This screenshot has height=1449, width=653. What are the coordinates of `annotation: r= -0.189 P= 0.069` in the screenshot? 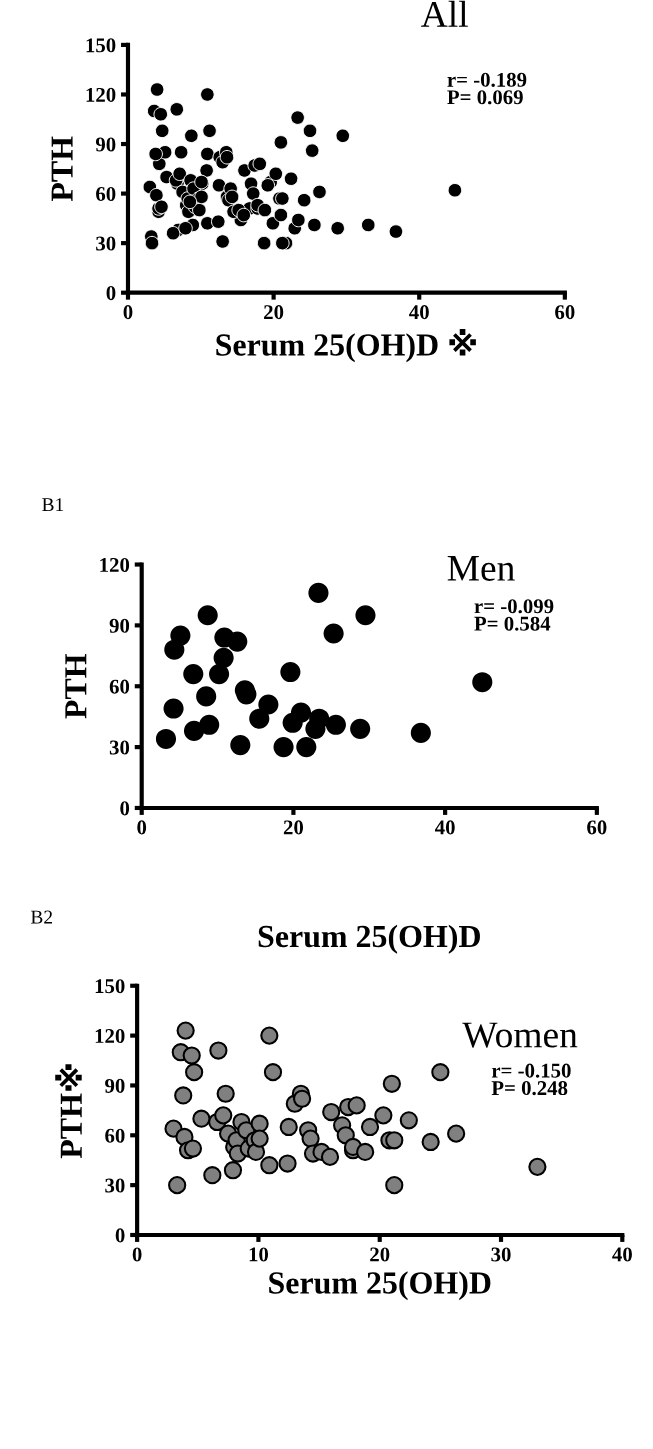 It's located at (487, 88).